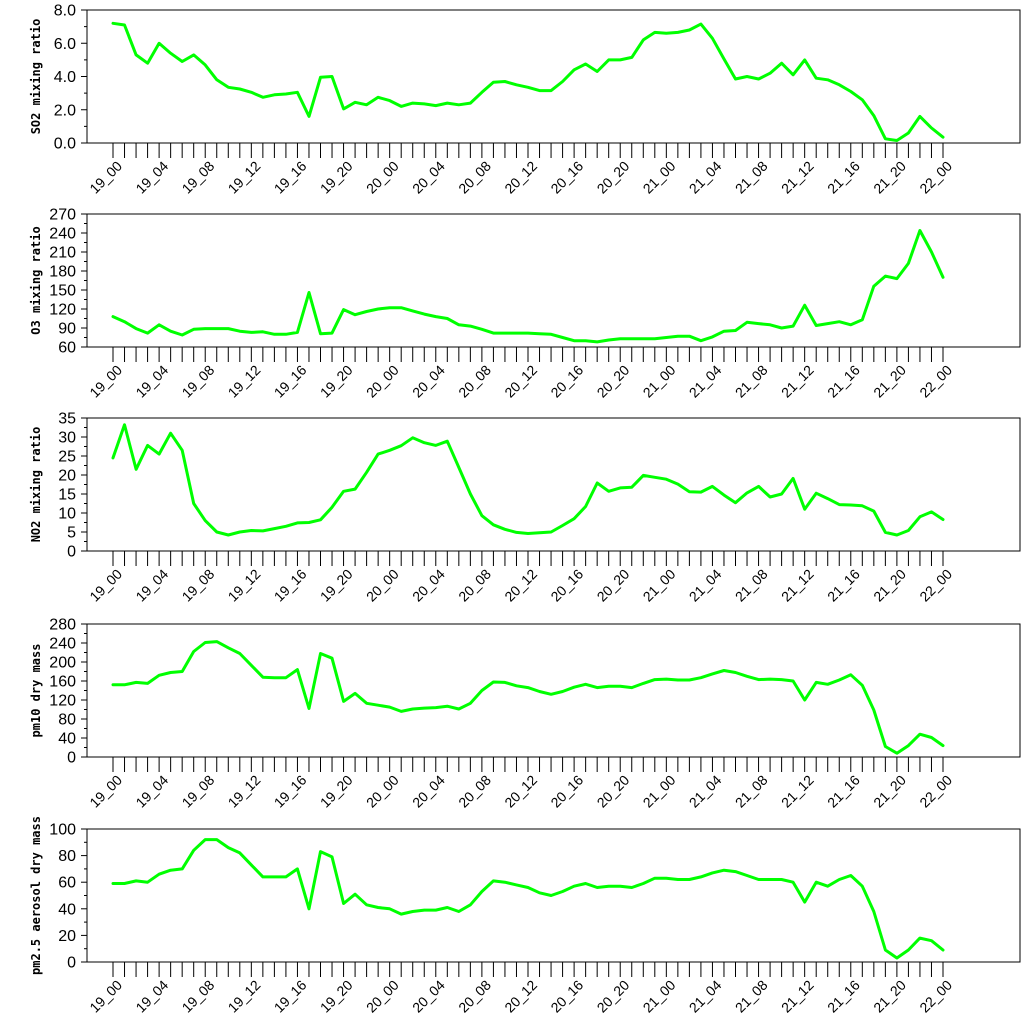  Describe the element at coordinates (67, 476) in the screenshot. I see `y-tick-label: 20` at that location.